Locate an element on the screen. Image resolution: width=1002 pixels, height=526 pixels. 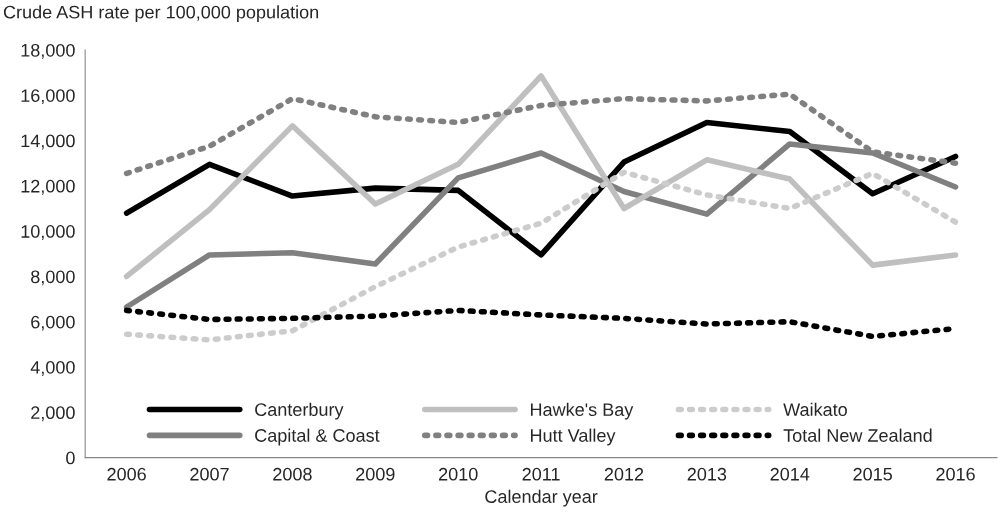
legend-label: Capital & Coast is located at coordinates (317, 437).